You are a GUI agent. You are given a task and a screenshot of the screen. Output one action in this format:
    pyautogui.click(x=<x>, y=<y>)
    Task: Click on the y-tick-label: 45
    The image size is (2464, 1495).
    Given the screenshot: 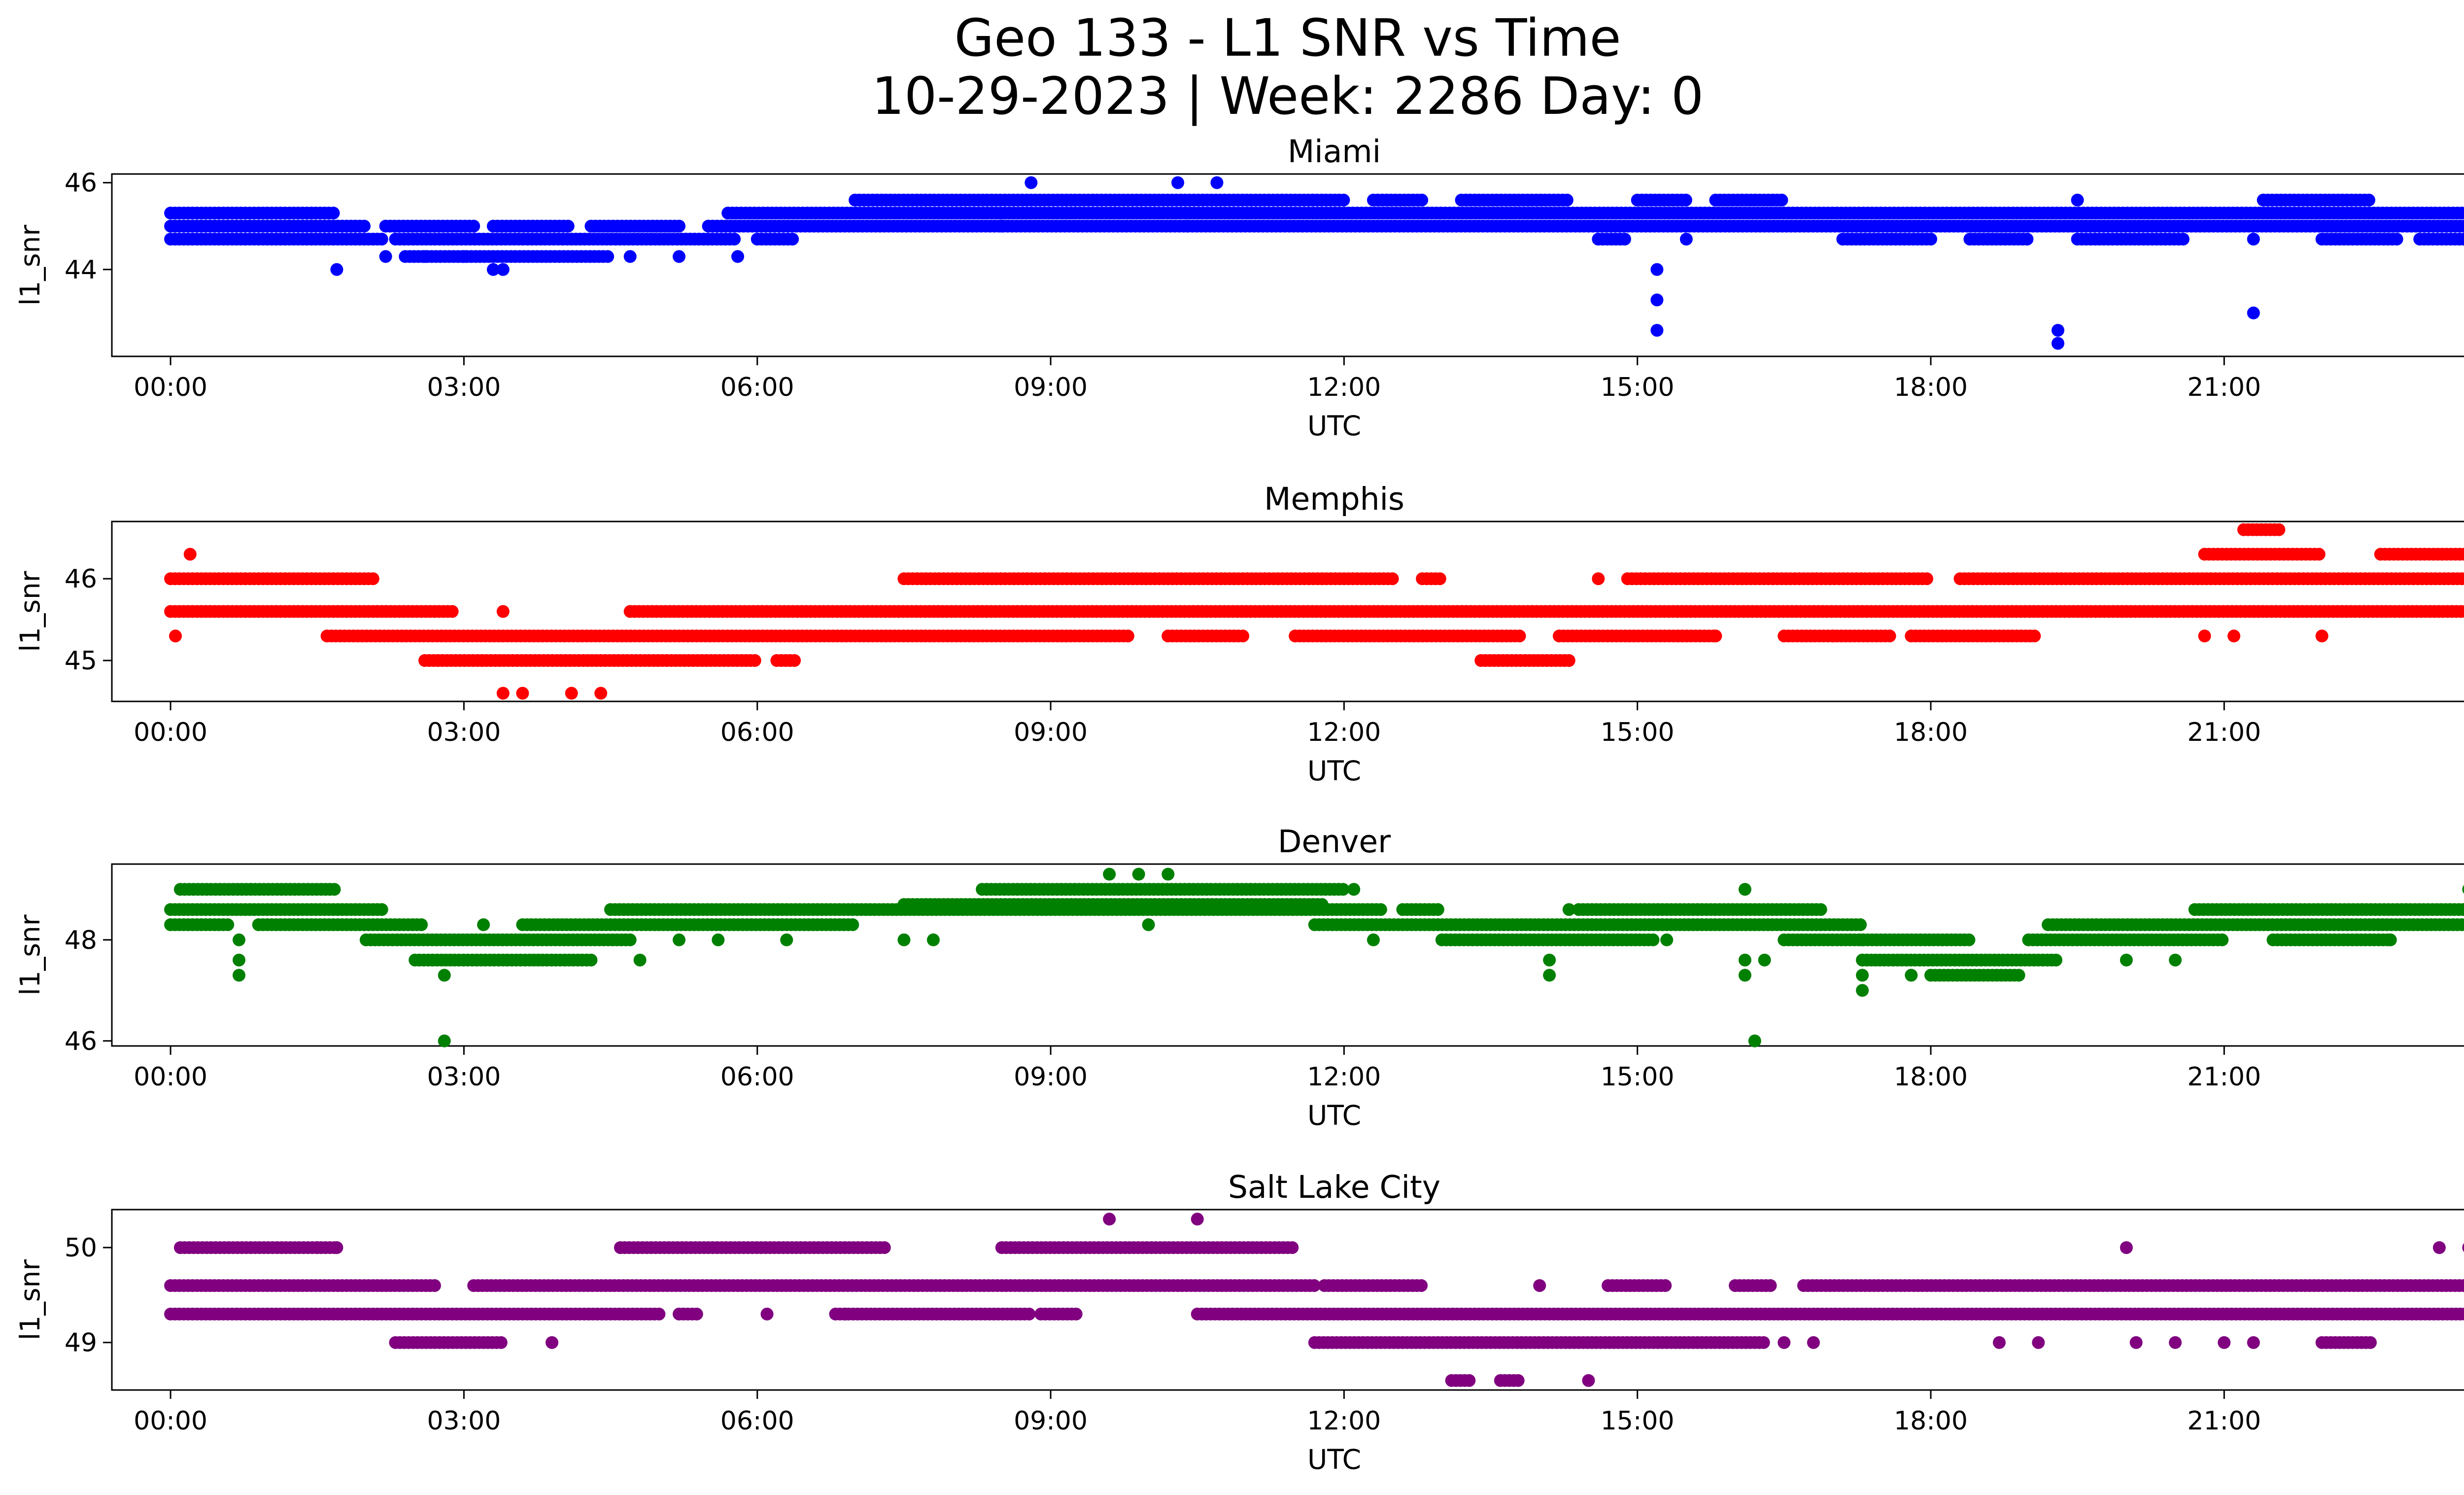 What is the action you would take?
    pyautogui.click(x=81, y=661)
    